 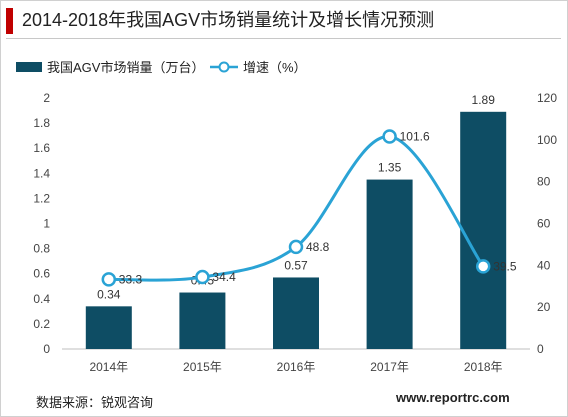 I want to click on y-left-tick-label: 1, so click(x=46, y=224).